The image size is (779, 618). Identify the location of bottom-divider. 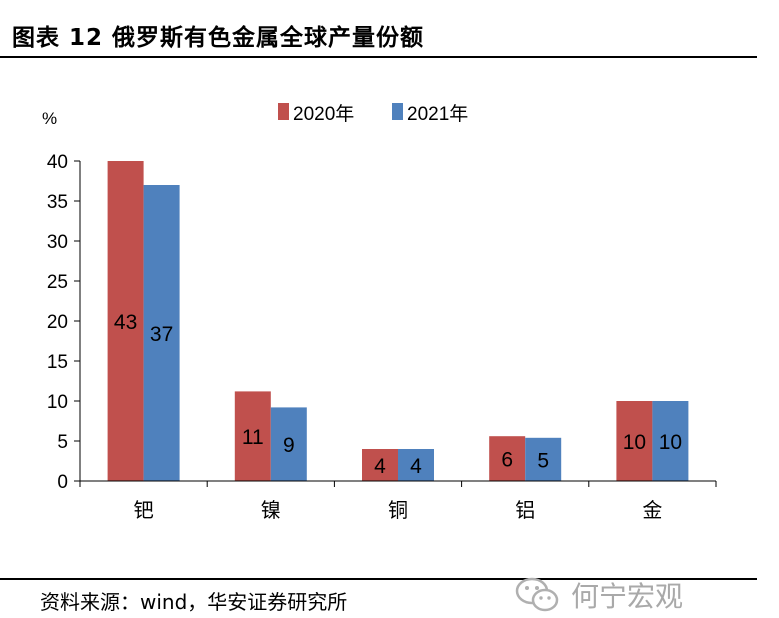
(378, 579).